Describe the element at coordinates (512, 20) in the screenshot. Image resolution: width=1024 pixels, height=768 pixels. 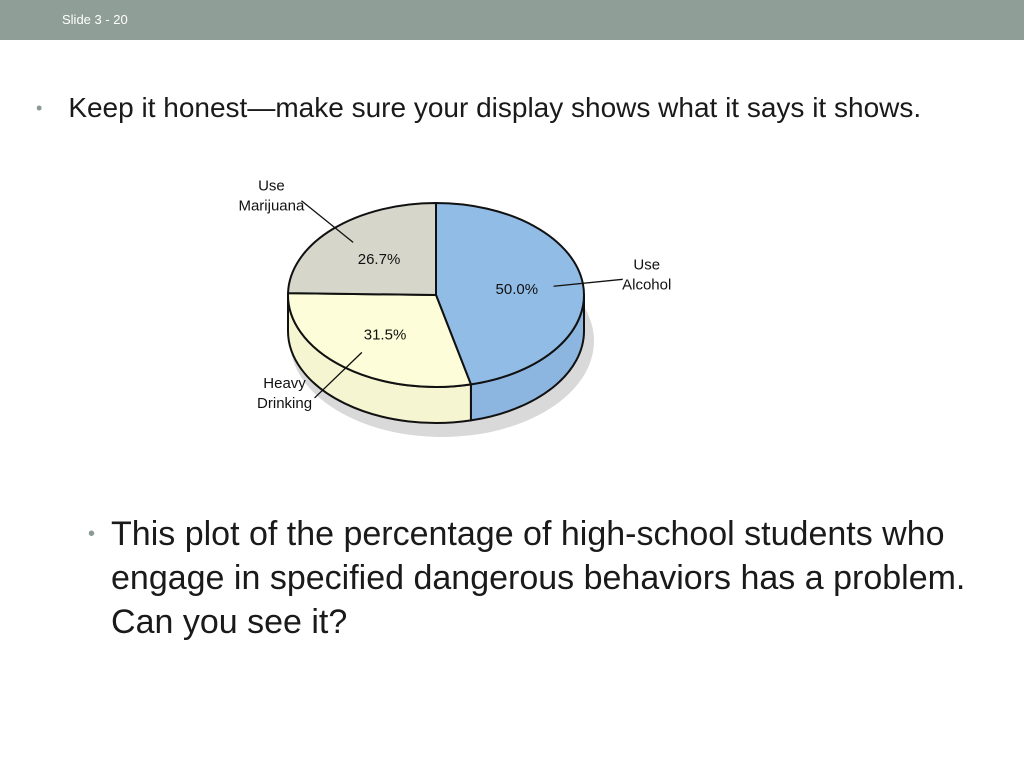
I see `slide-header-bar` at that location.